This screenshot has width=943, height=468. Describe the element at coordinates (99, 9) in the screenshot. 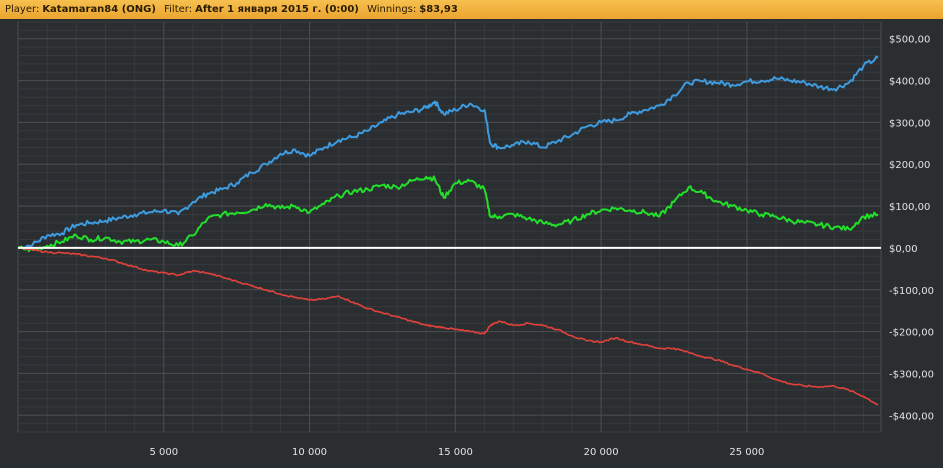

I see `player-value: Katamaran84 (ONG)` at that location.